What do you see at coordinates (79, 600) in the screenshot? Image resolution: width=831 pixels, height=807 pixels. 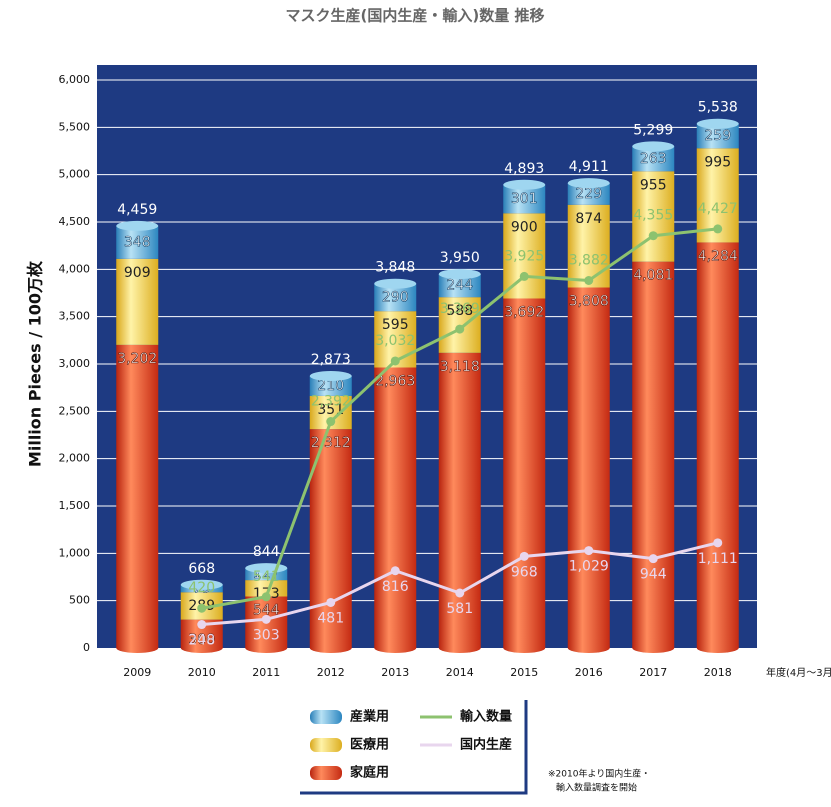 I see `y-tick-label: 500` at bounding box center [79, 600].